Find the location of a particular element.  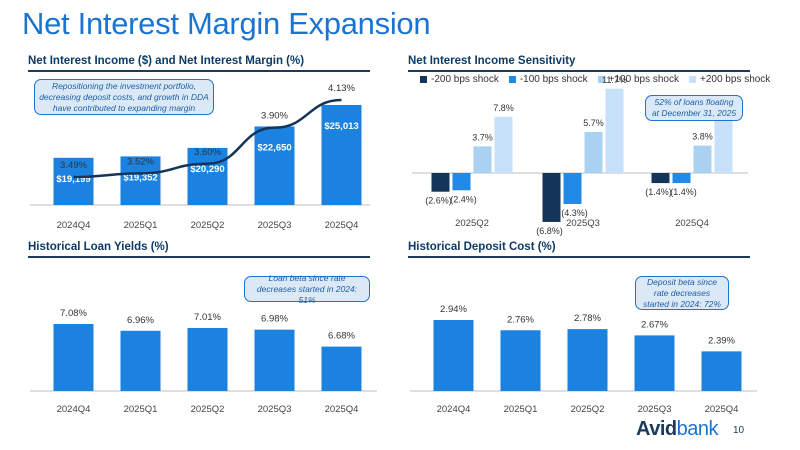

deposit-x-tick-label: 2025Q4 is located at coordinates (722, 409).